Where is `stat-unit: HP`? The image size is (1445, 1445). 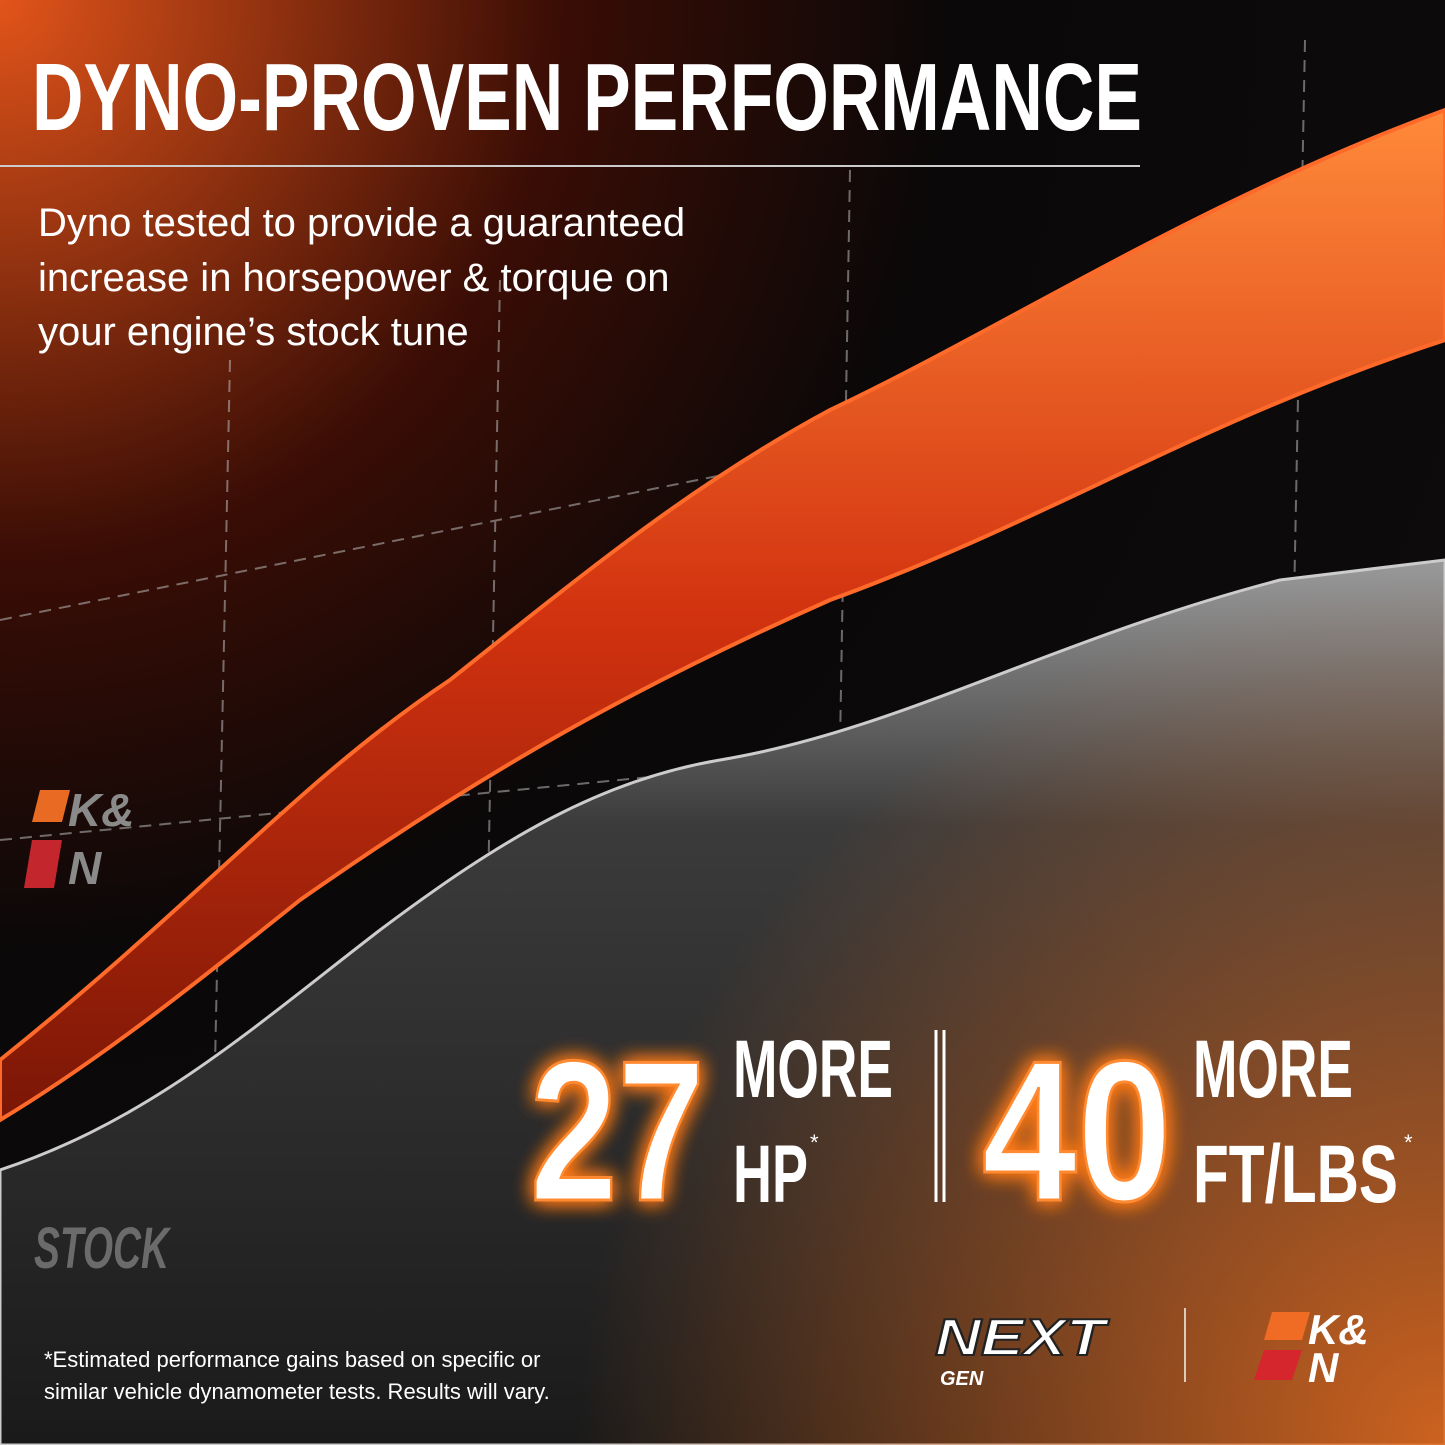
stat-unit: HP is located at coordinates (770, 1174).